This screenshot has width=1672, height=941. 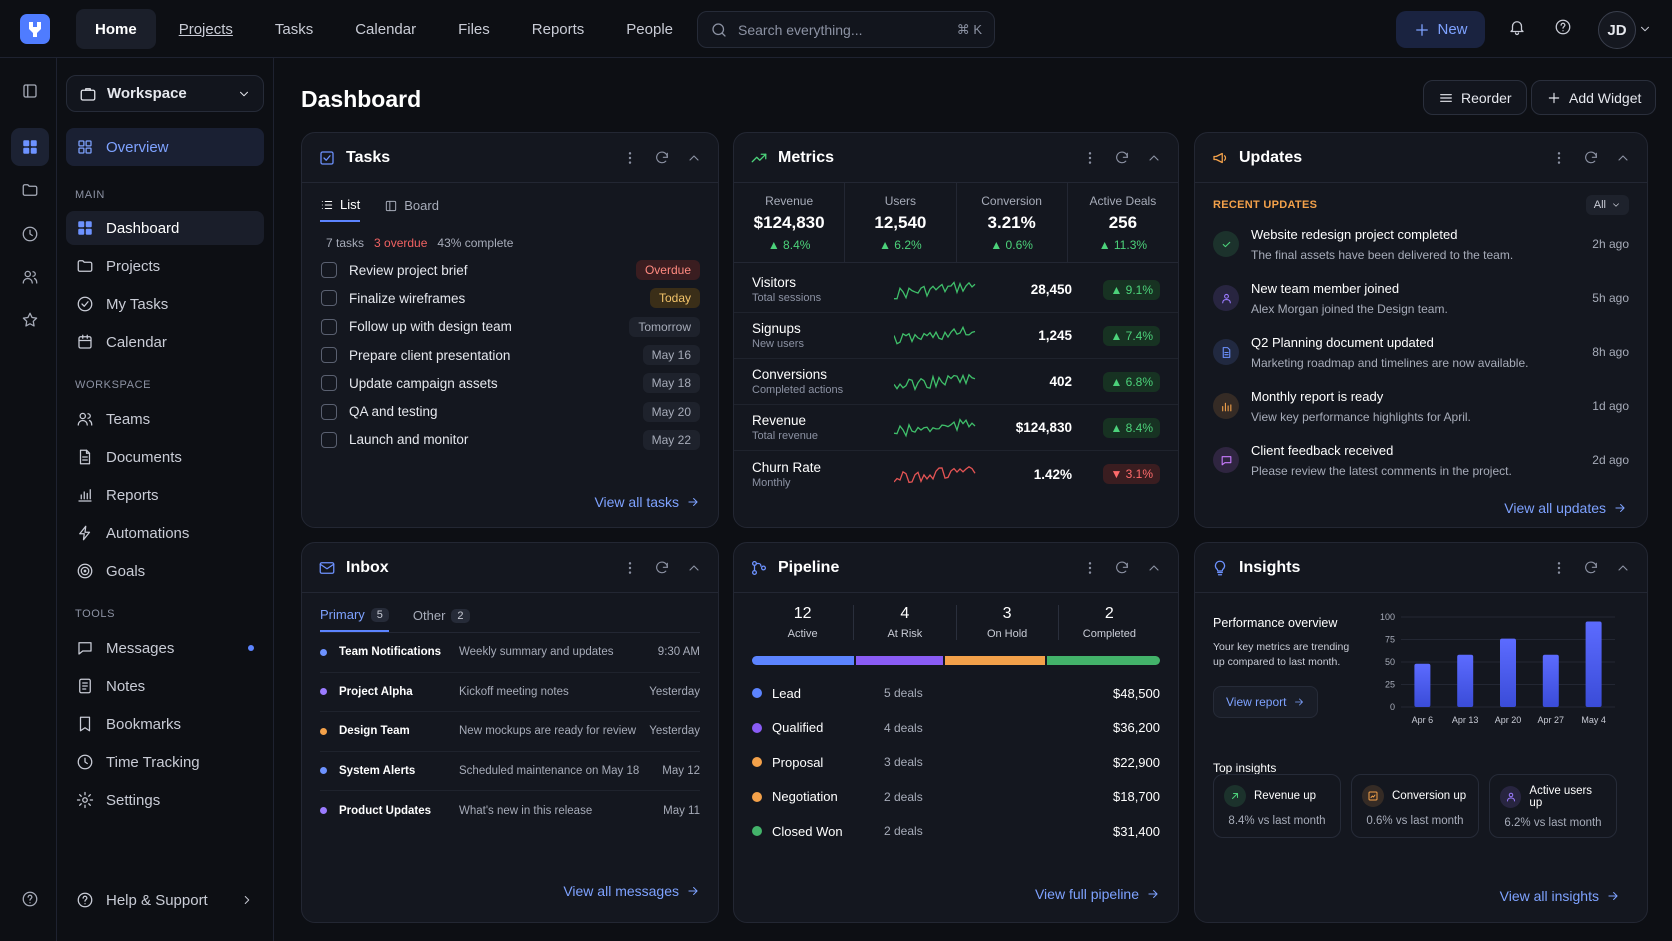 I want to click on notifications-button, so click(x=1517, y=27).